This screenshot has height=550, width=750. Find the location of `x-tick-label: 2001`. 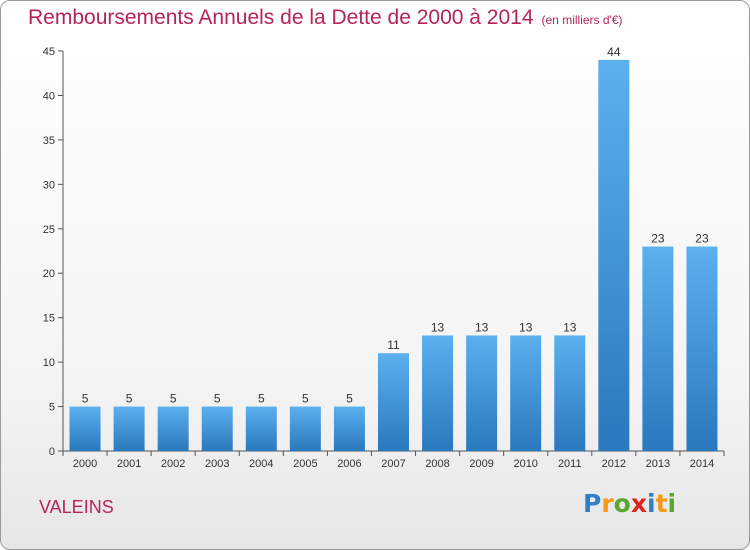

x-tick-label: 2001 is located at coordinates (129, 464).